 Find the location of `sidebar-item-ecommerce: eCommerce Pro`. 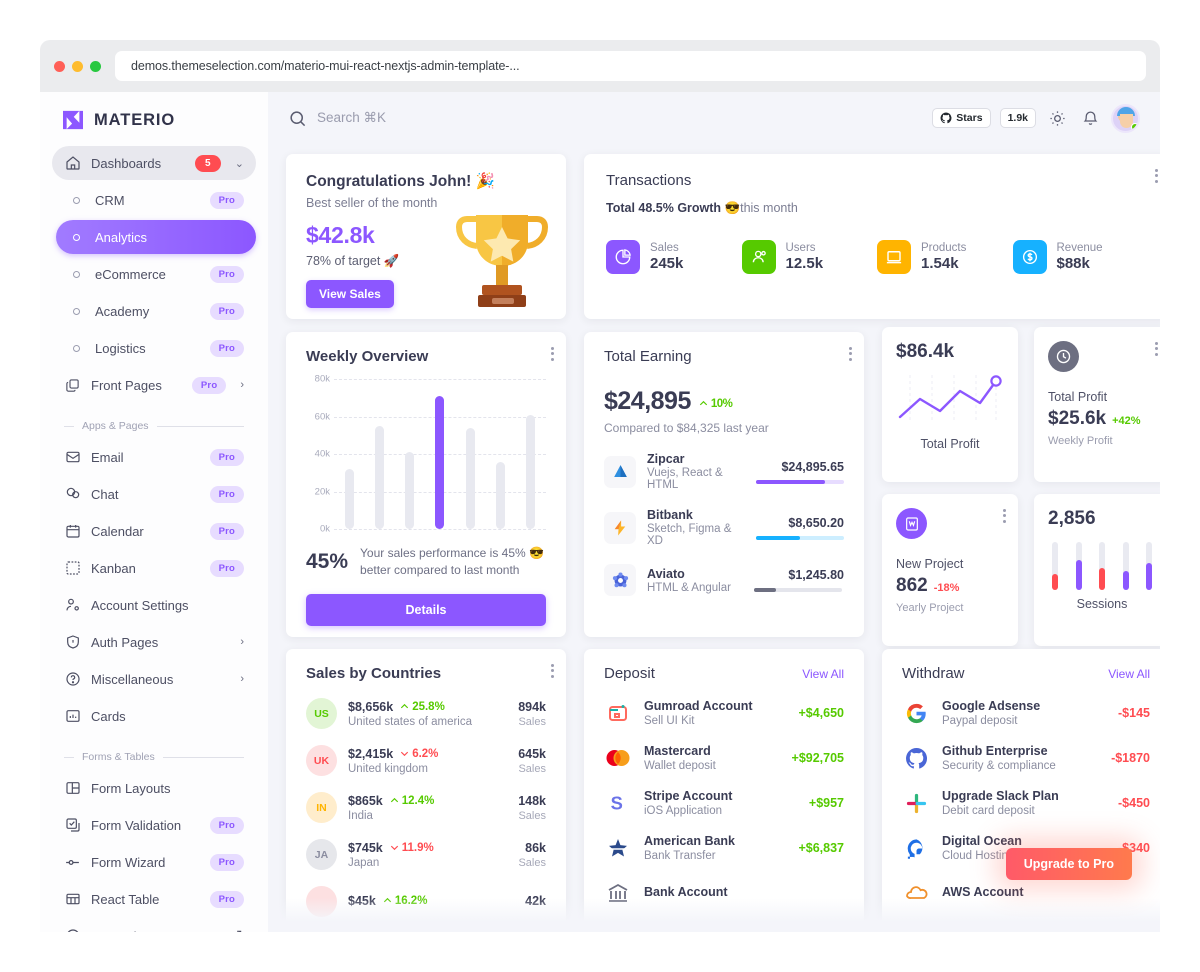

sidebar-item-ecommerce: eCommerce Pro is located at coordinates (156, 274).